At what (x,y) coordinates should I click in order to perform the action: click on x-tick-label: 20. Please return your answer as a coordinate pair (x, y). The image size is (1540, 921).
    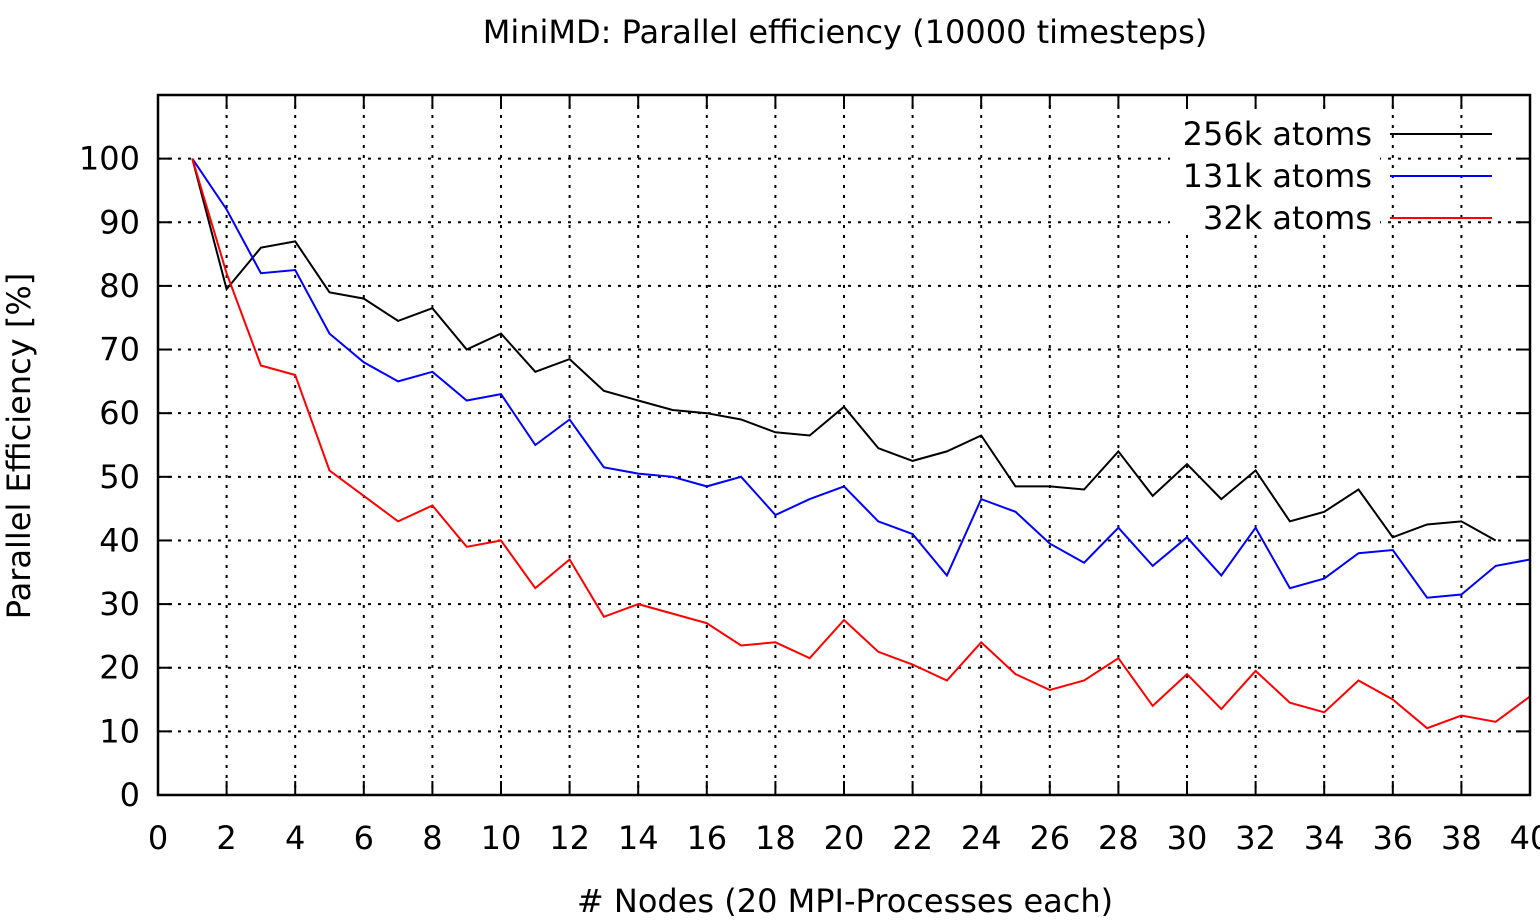
    Looking at the image, I should click on (844, 838).